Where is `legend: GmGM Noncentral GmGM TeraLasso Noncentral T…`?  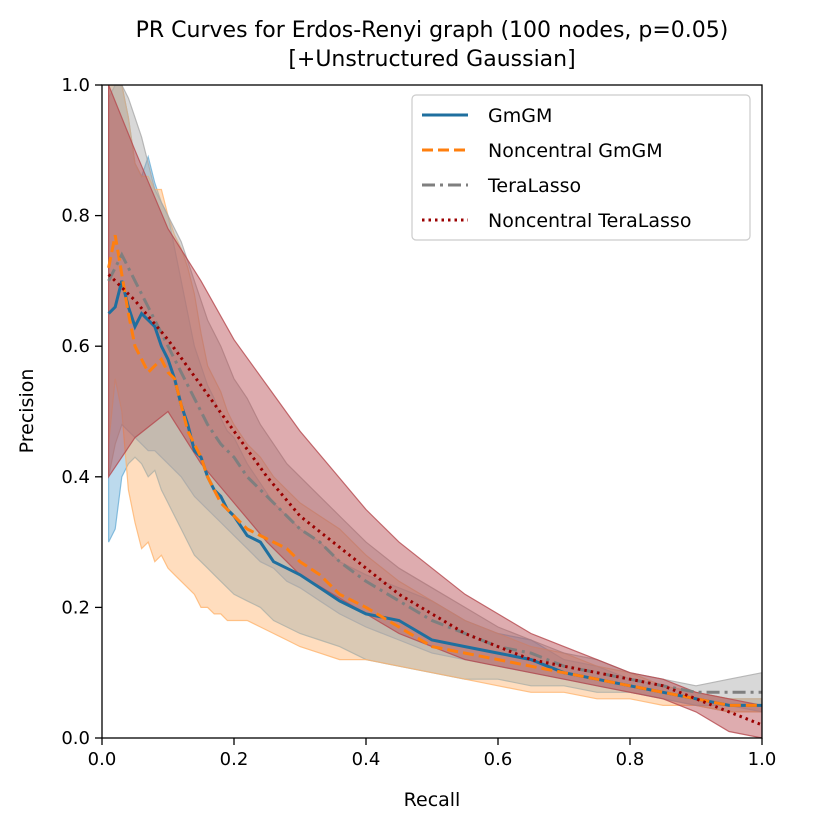
legend: GmGM Noncentral GmGM TeraLasso Noncentral T… is located at coordinates (581, 167).